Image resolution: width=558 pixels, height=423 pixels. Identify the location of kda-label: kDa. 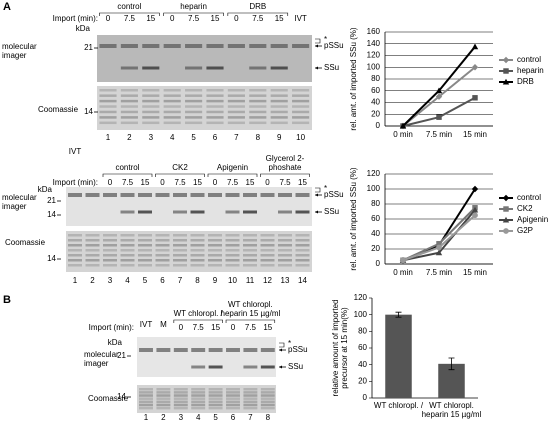
(83, 28).